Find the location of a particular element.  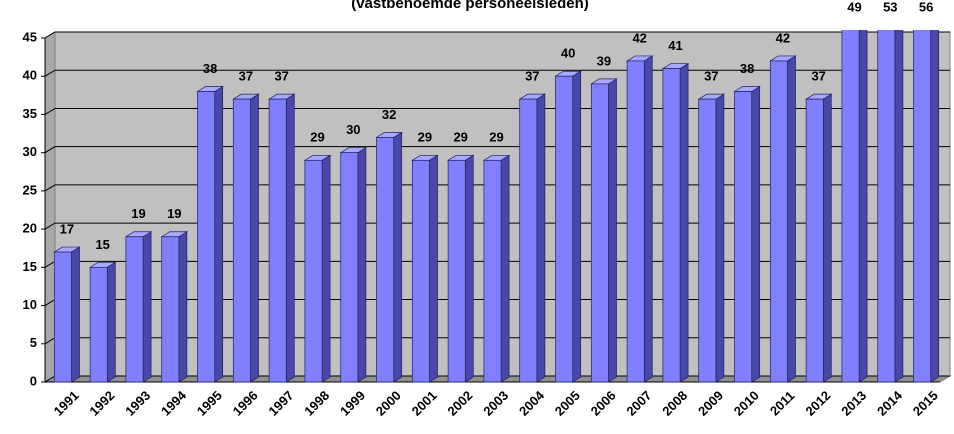

data-label: 32 is located at coordinates (389, 114).